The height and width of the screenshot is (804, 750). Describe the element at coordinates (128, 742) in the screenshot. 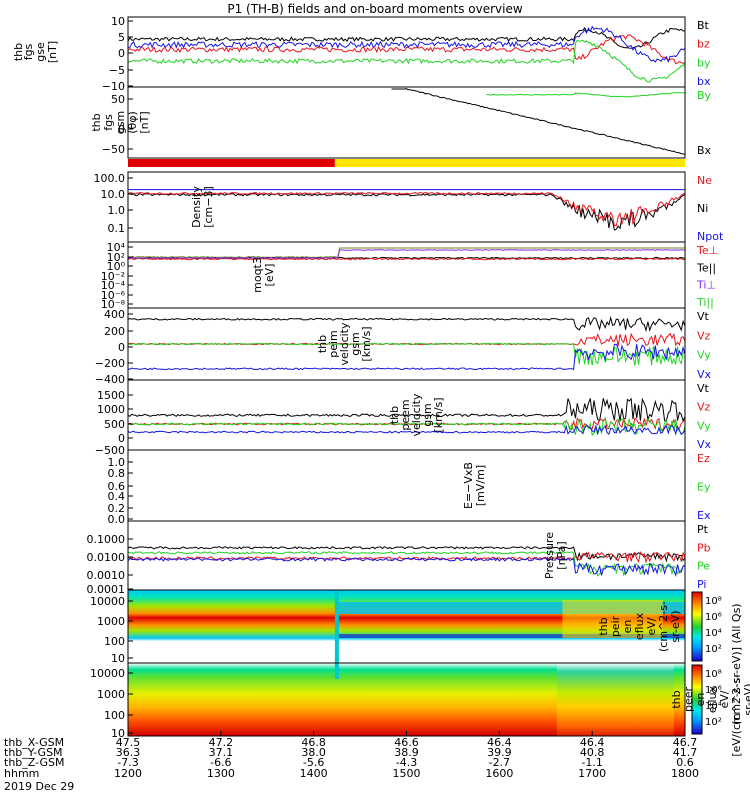

I see `ephem-value-0-0: 47.5` at that location.